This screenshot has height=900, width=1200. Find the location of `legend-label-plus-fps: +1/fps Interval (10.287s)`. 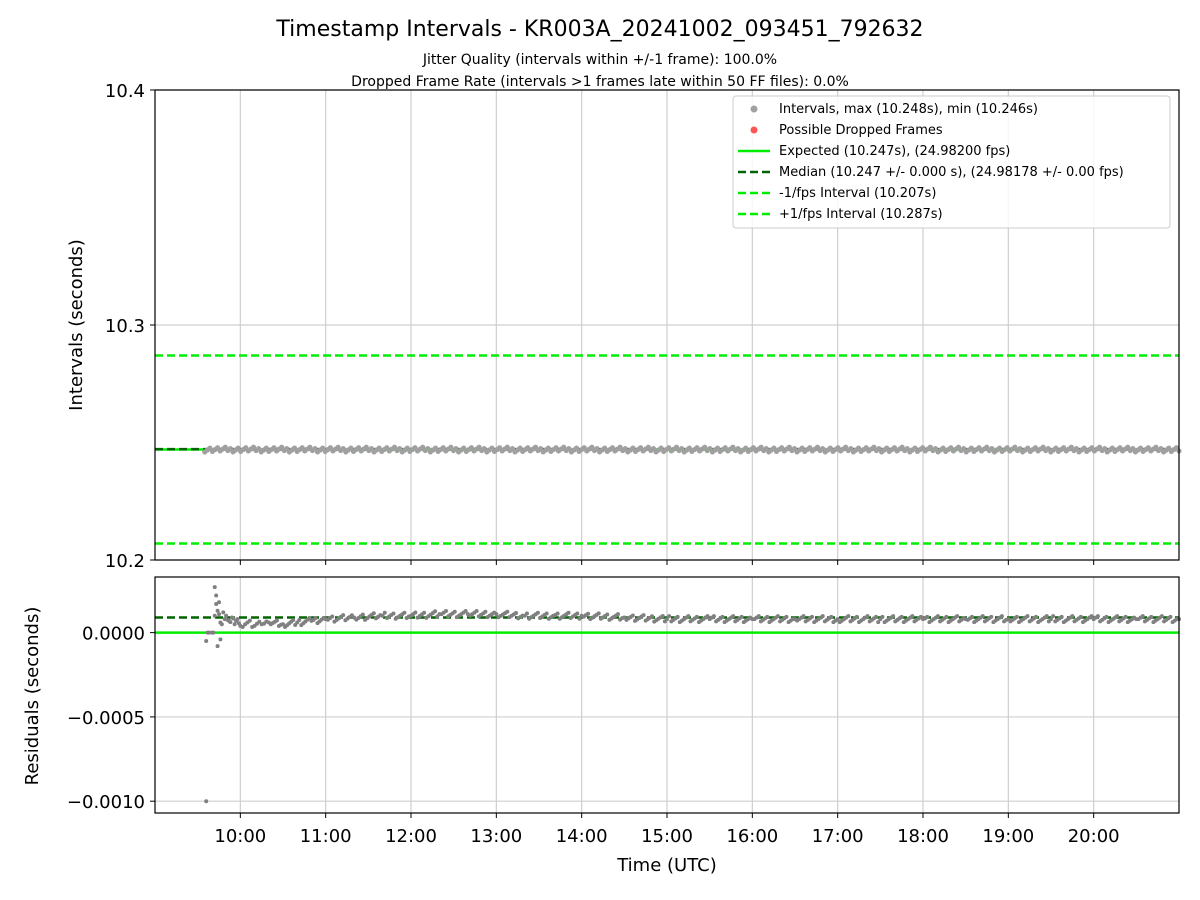

legend-label-plus-fps: +1/fps Interval (10.287s) is located at coordinates (861, 214).